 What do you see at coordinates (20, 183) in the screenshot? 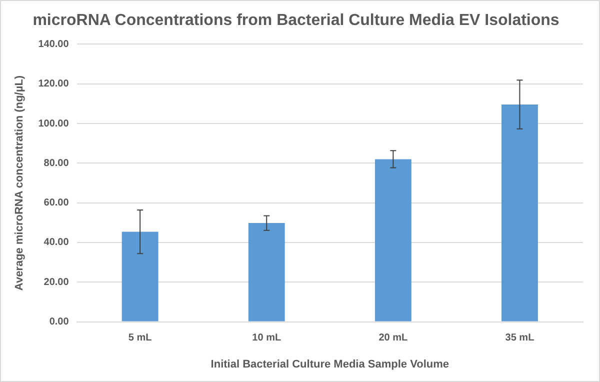
I see `y-axis-title: Average microRNA concentration (ng/µL)` at bounding box center [20, 183].